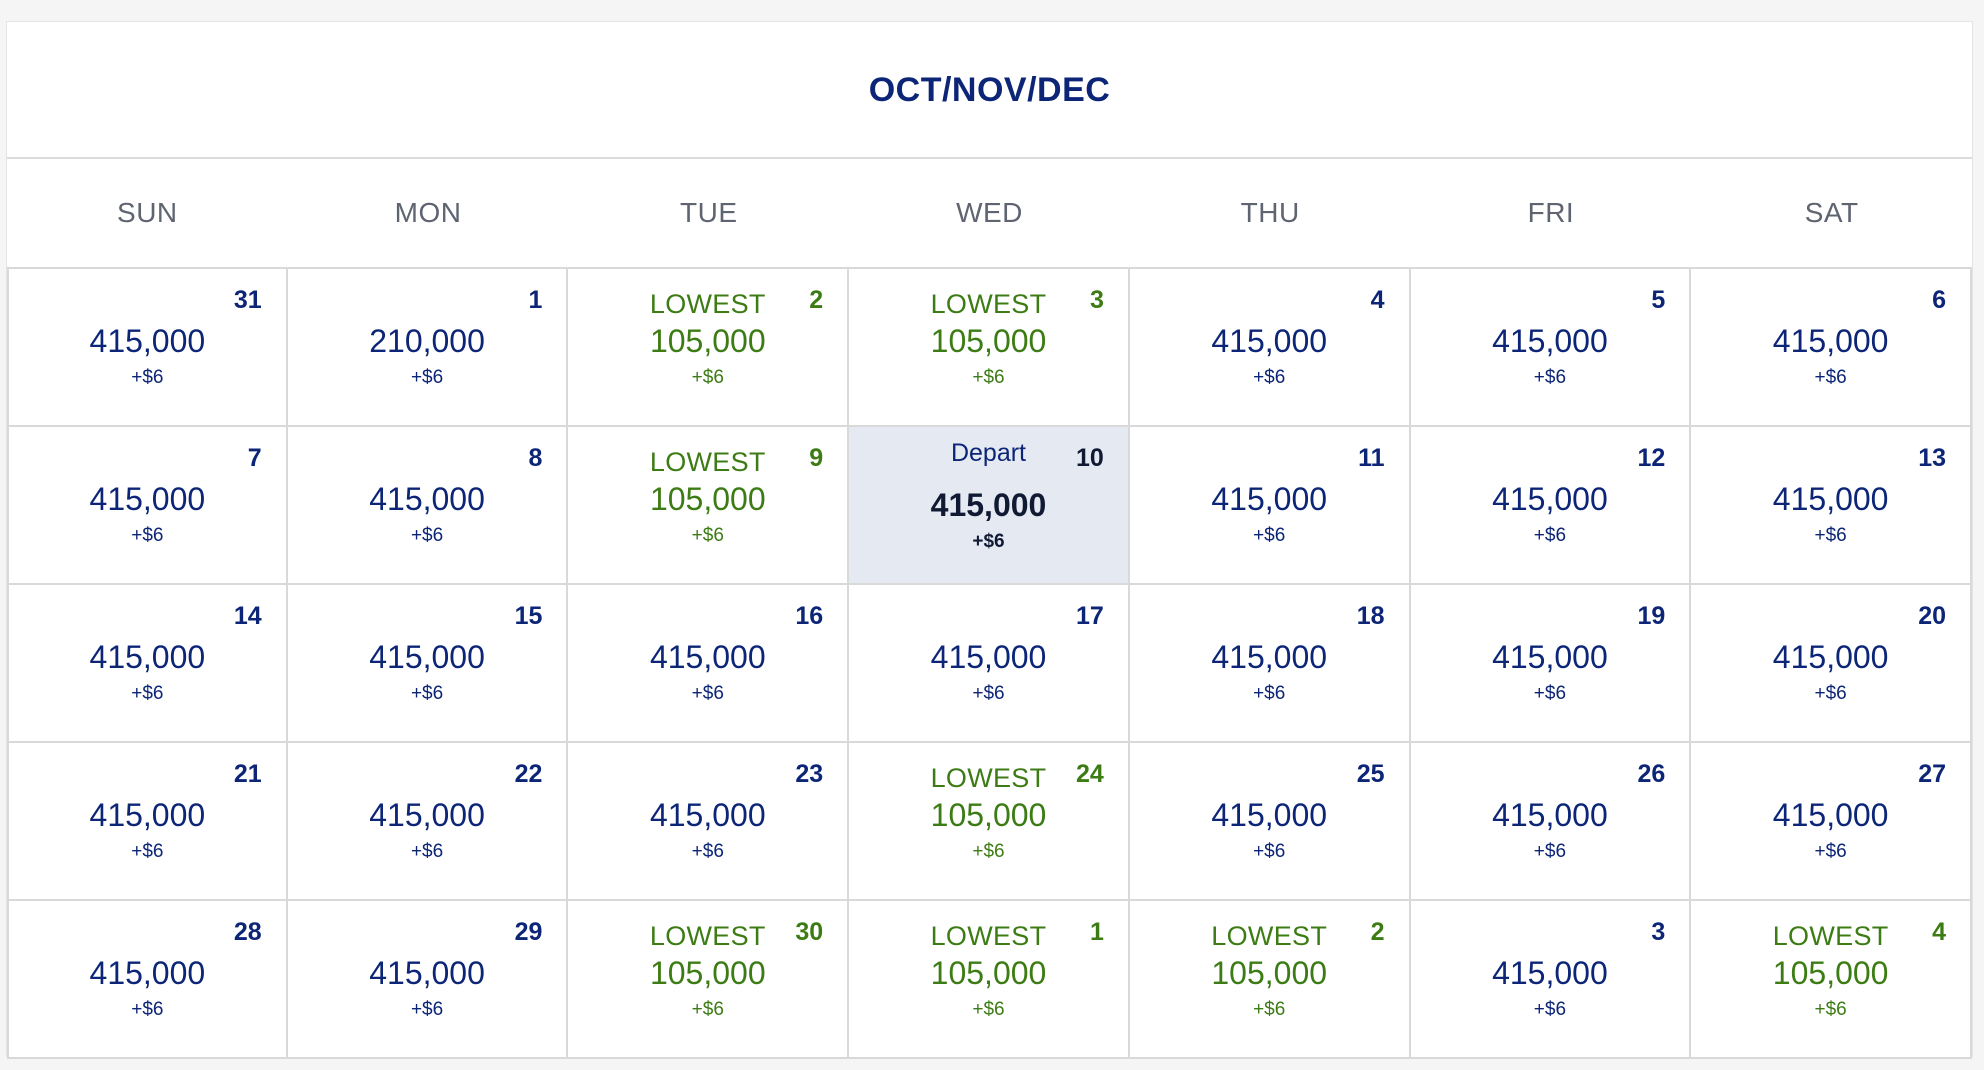  What do you see at coordinates (1270, 664) in the screenshot?
I see `calendar-day-cell: 18 415,000 +$6` at bounding box center [1270, 664].